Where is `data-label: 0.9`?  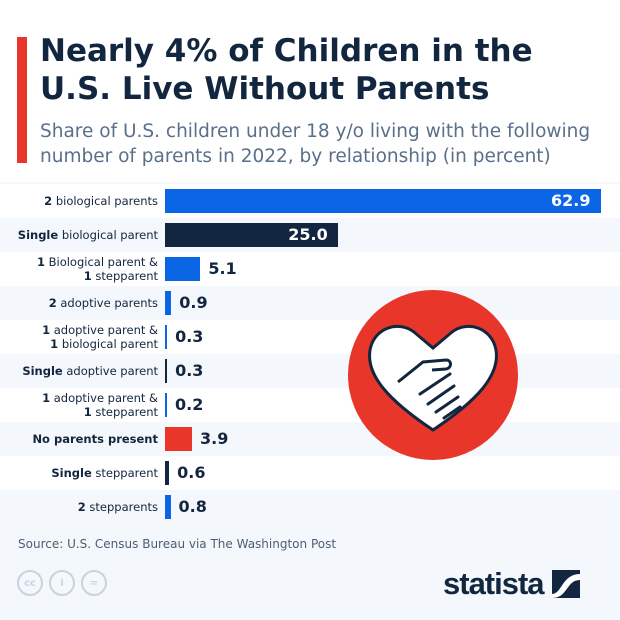 data-label: 0.9 is located at coordinates (193, 302).